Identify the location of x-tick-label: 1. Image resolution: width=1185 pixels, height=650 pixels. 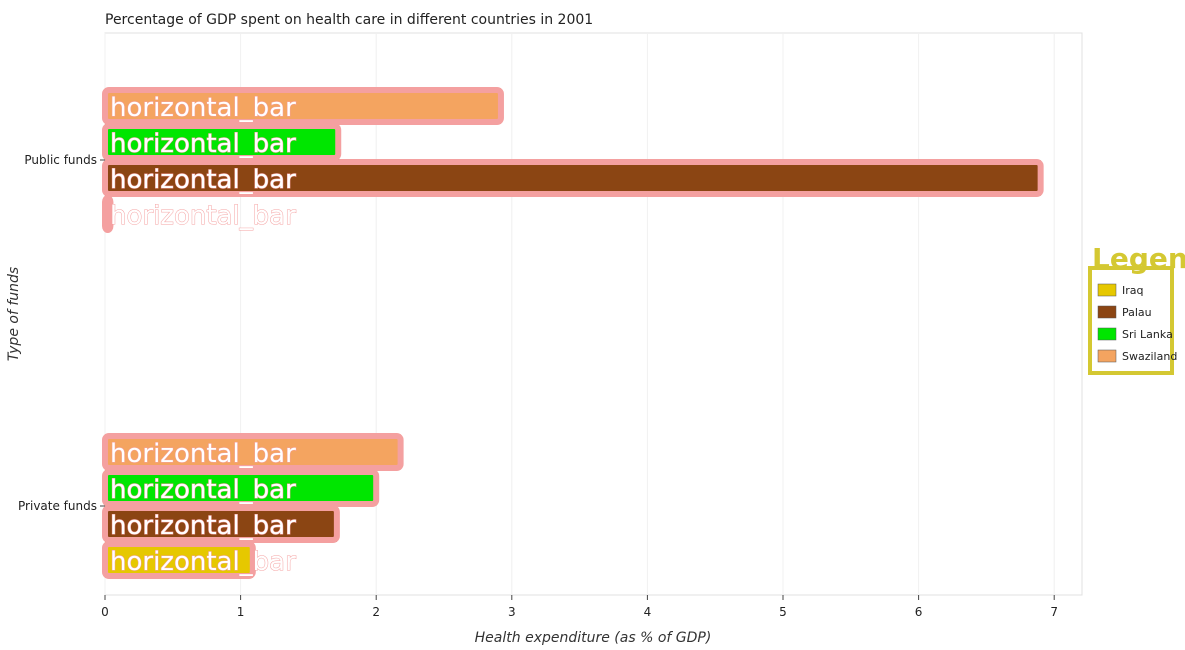
(241, 612).